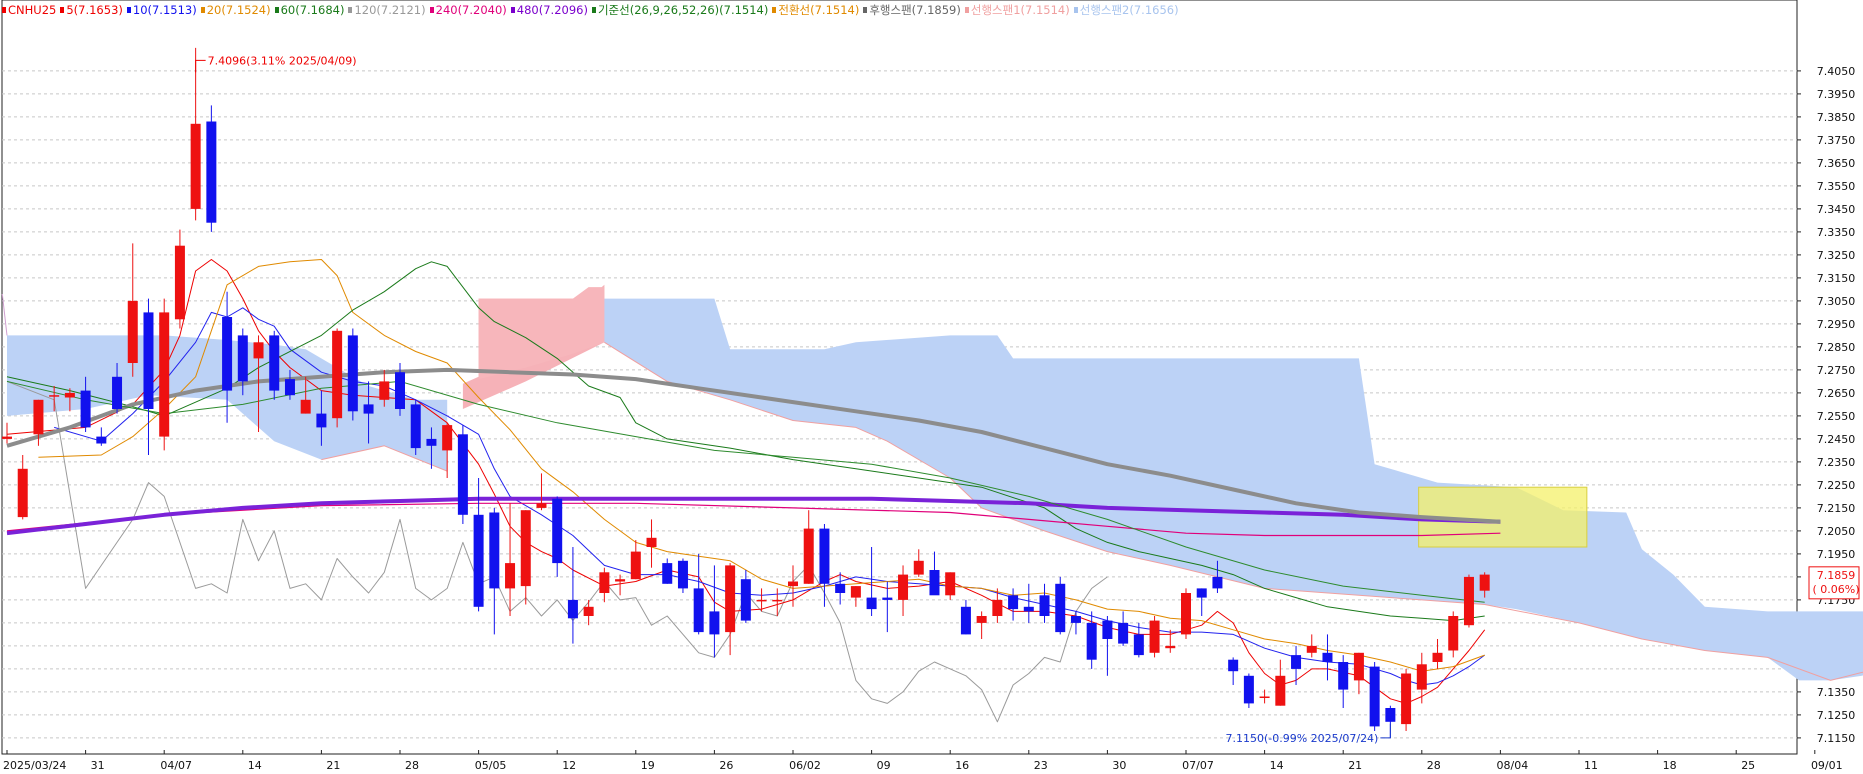 The height and width of the screenshot is (774, 1863). I want to click on leading-span1-line-left, so click(384, 458).